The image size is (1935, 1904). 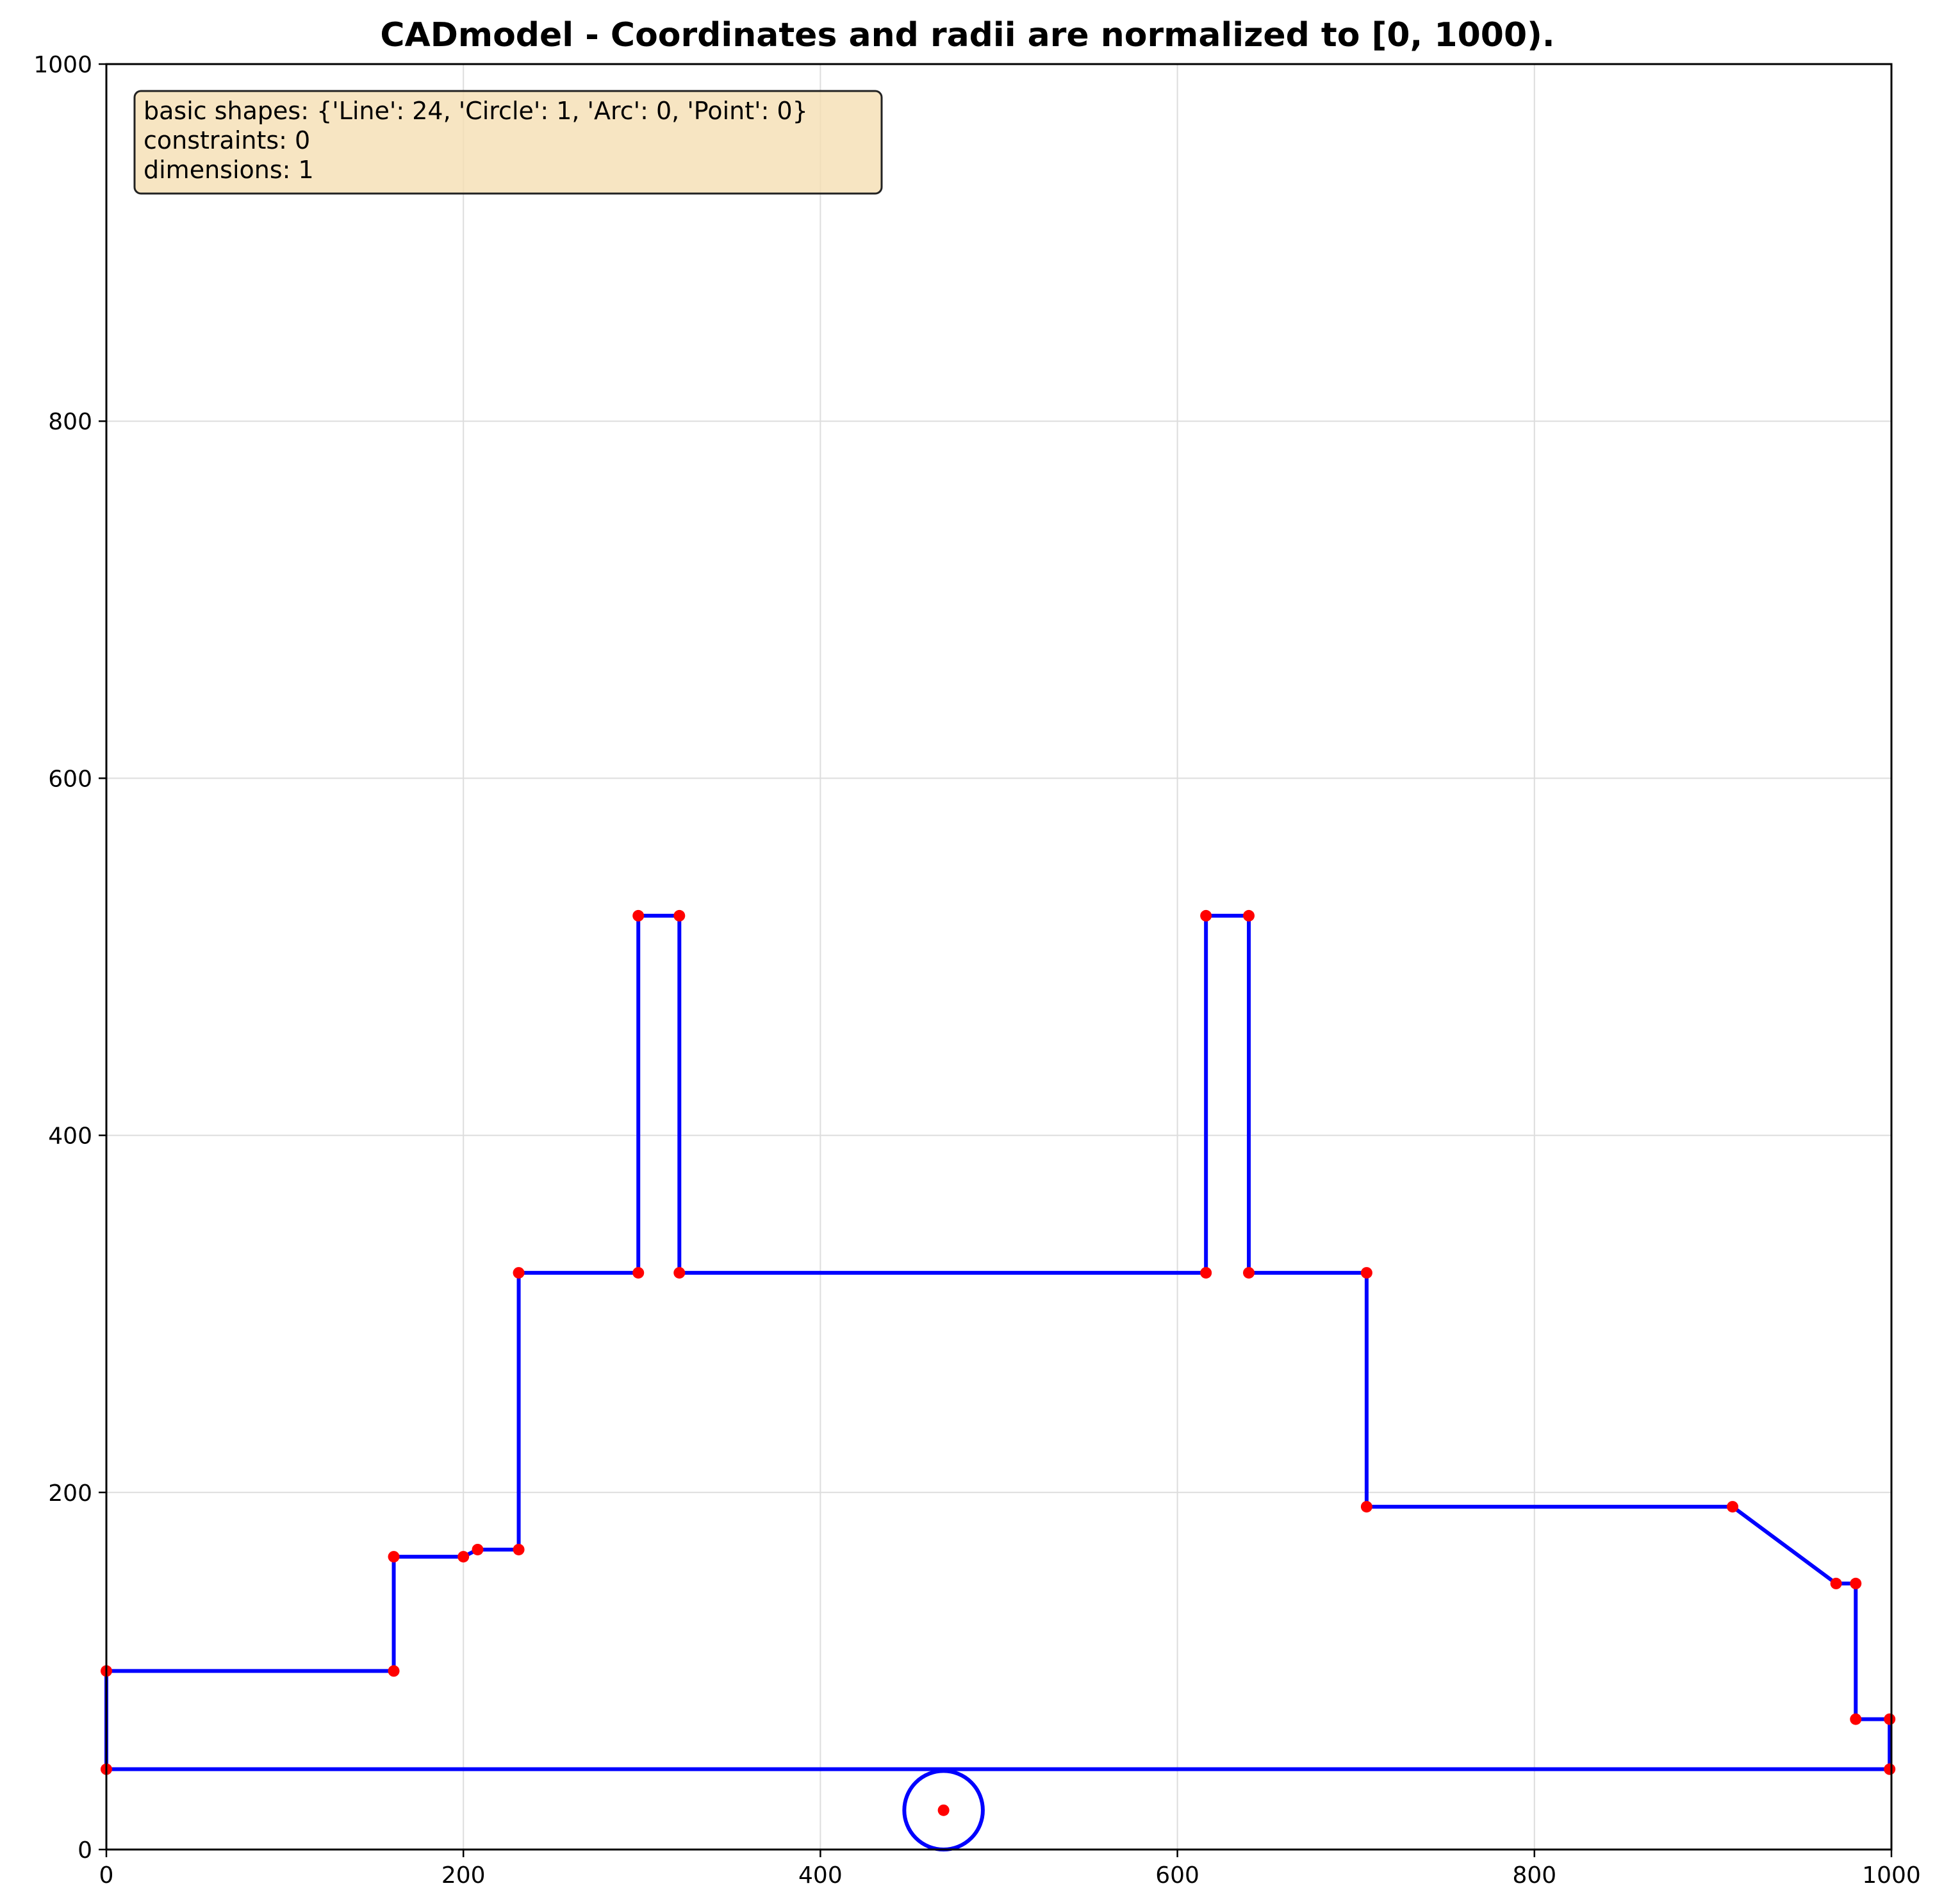 What do you see at coordinates (70, 1136) in the screenshot?
I see `y-tick-label: 400` at bounding box center [70, 1136].